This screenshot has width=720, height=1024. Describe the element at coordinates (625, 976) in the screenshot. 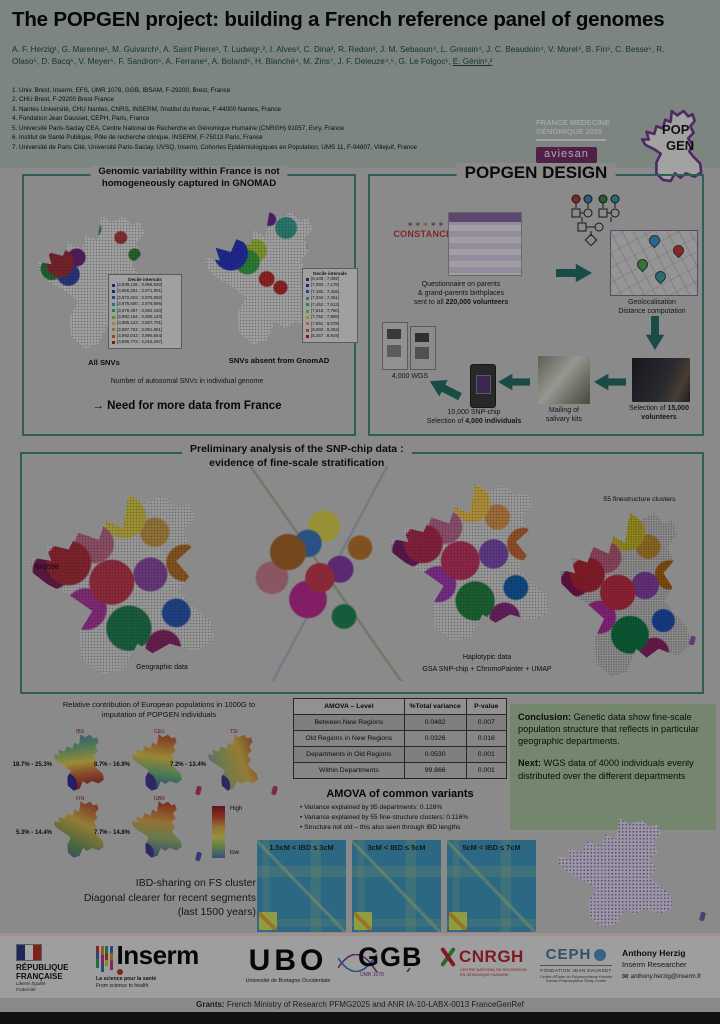

I see `email-icon: ✉` at that location.